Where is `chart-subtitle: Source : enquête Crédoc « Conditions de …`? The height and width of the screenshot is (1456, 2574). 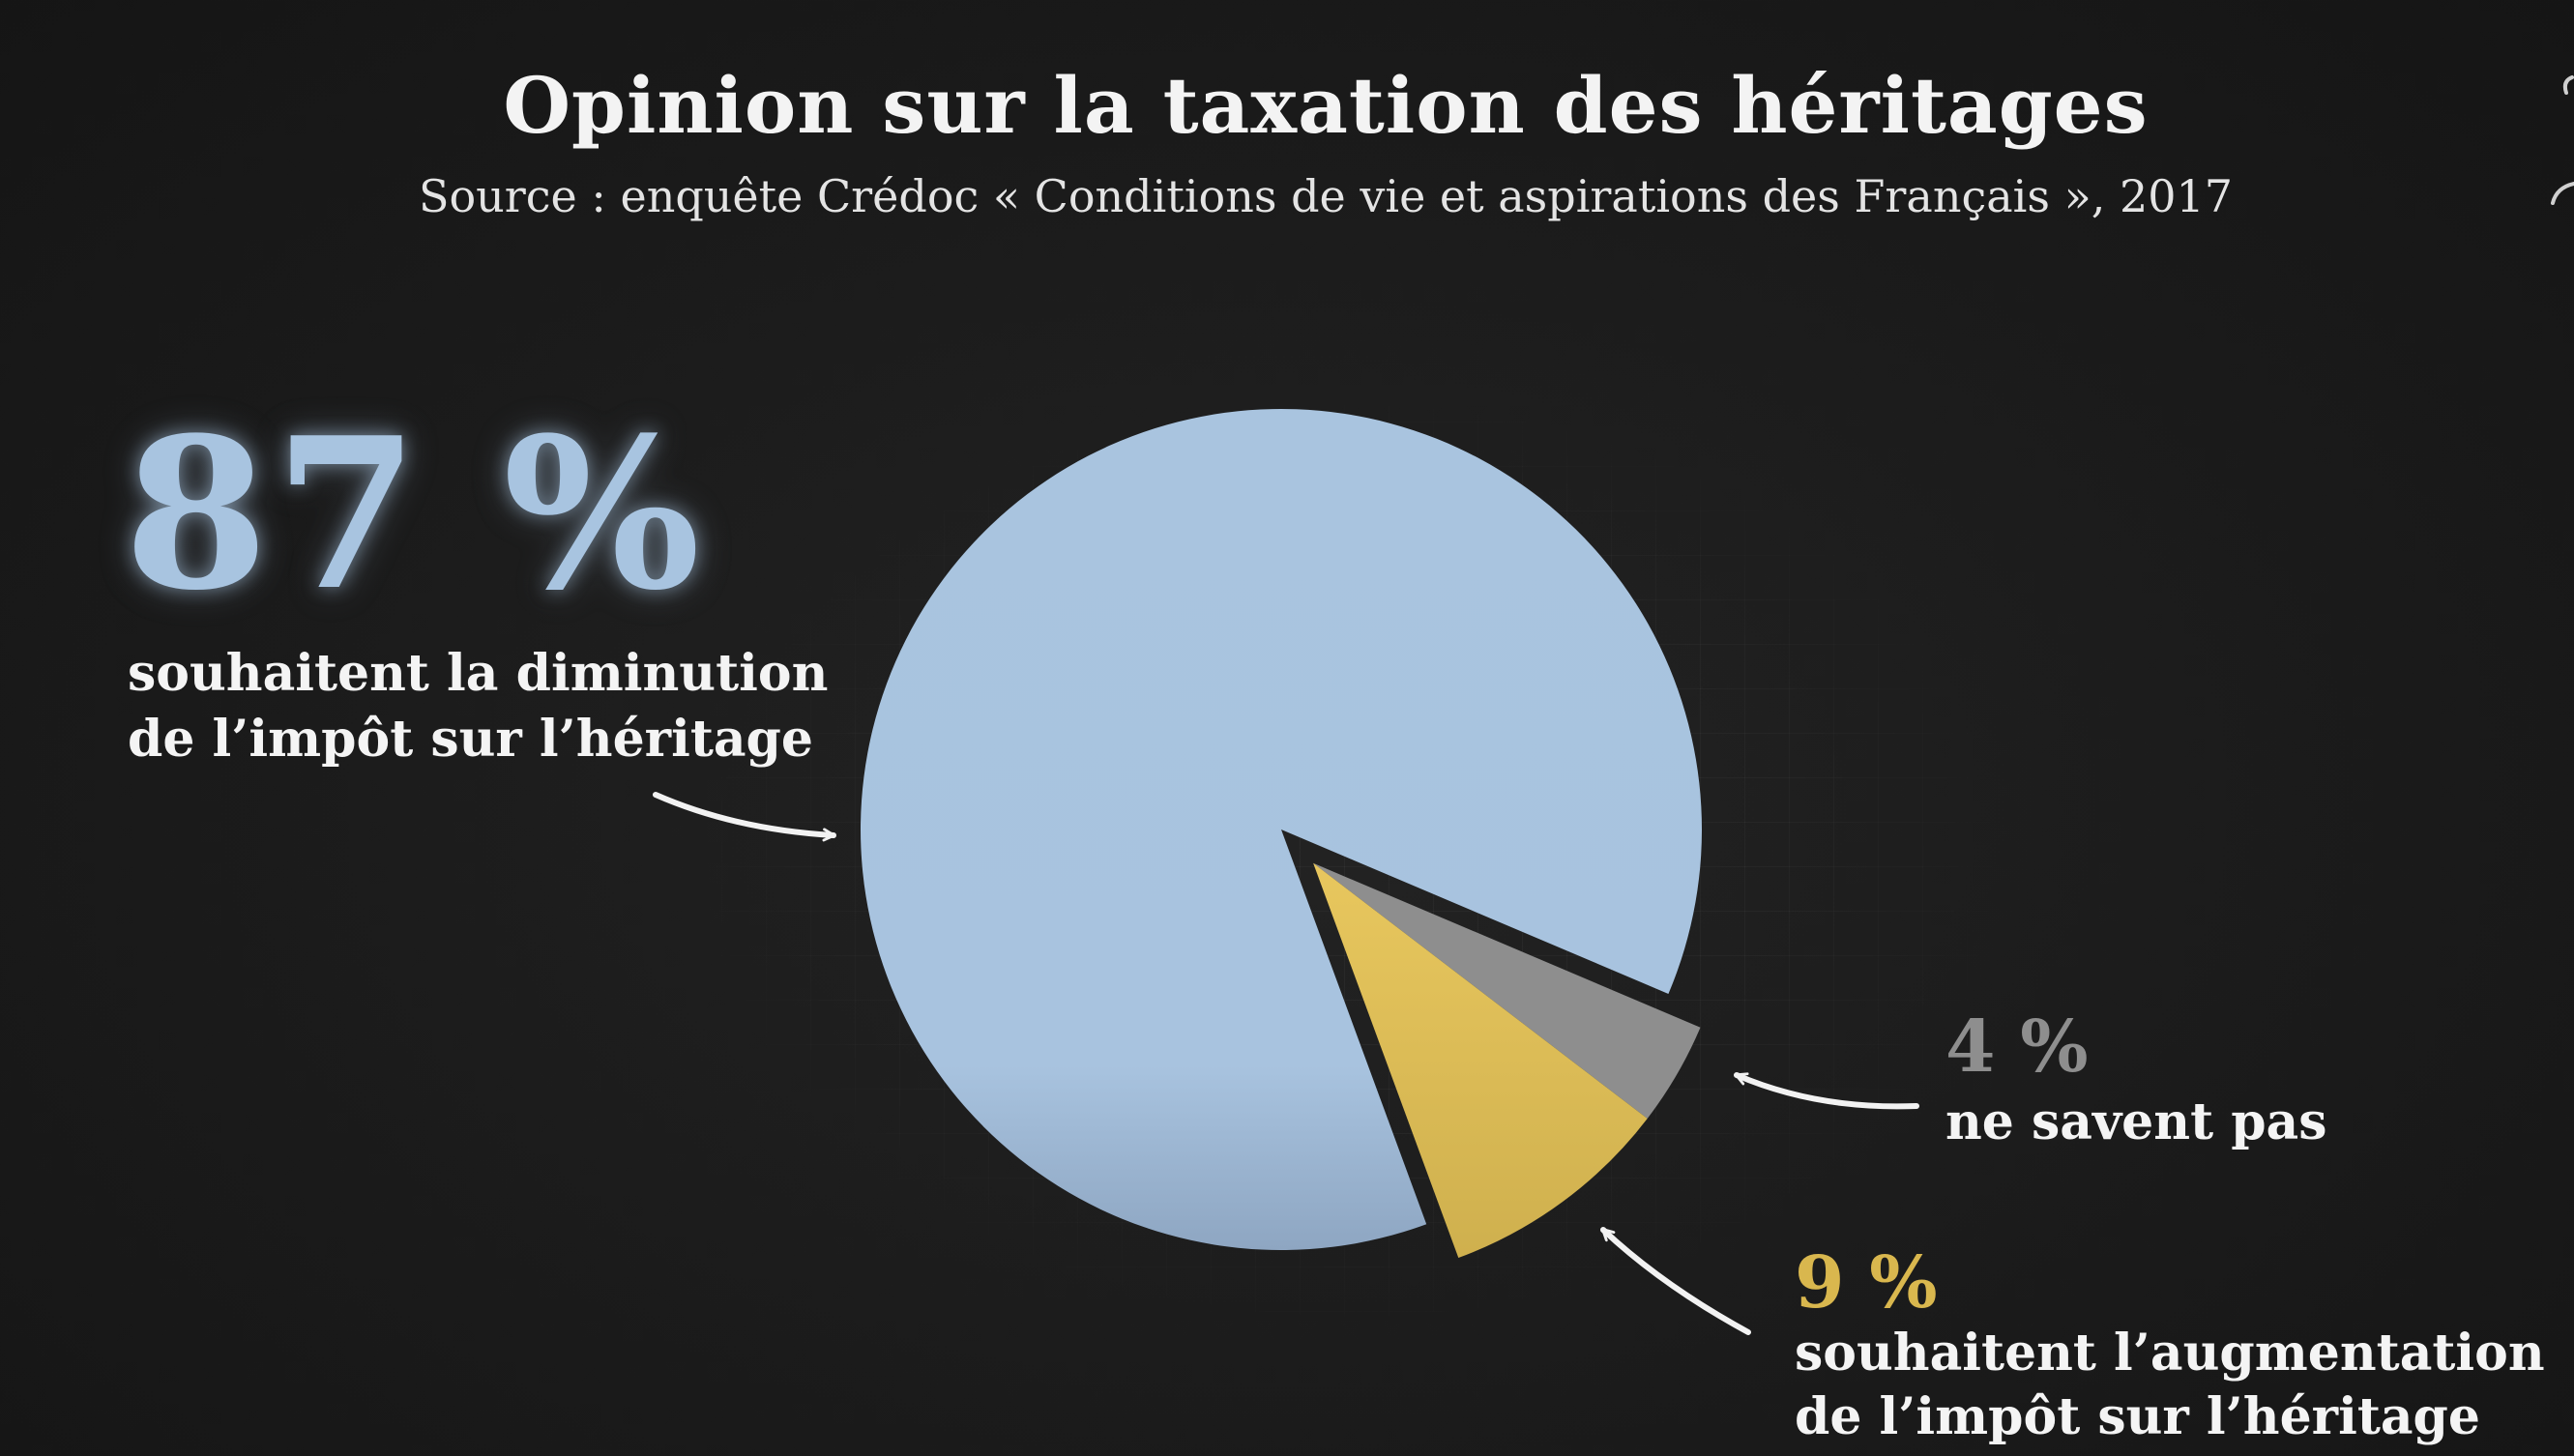
chart-subtitle: Source : enquête Crédoc « Conditions de … is located at coordinates (1326, 196).